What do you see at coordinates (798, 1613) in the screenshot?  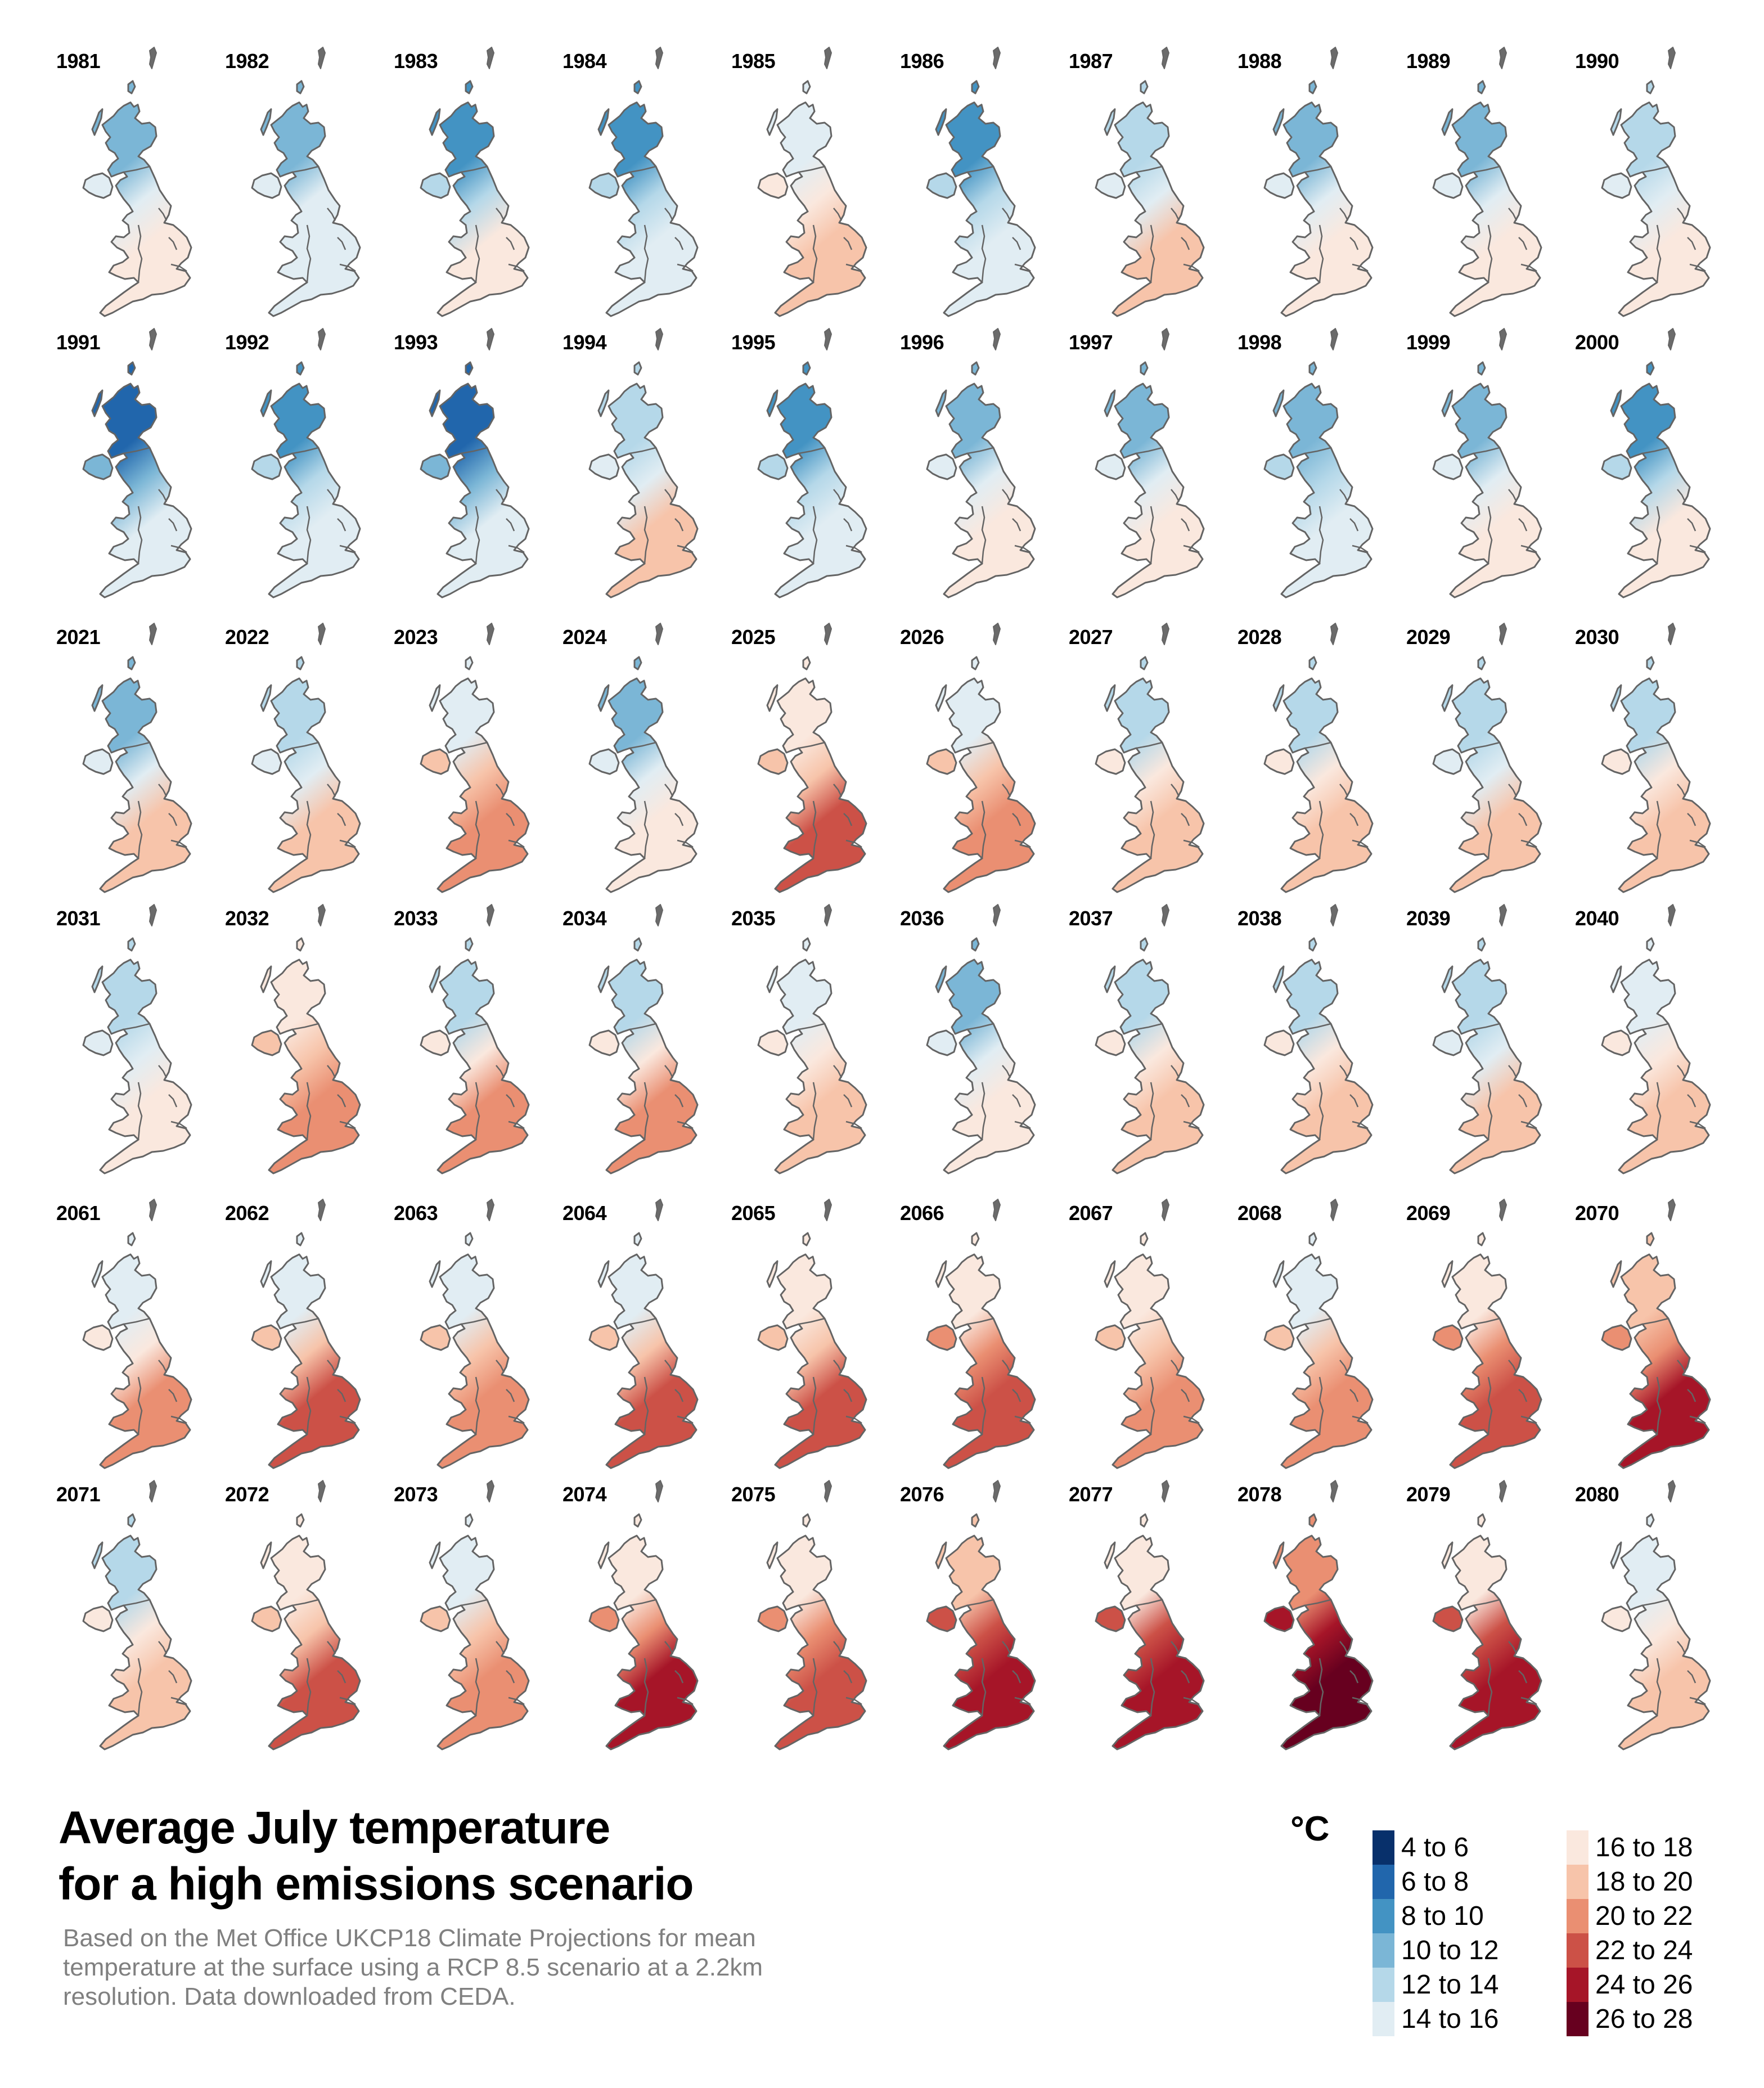 I see `map-panel-2075: 2075` at bounding box center [798, 1613].